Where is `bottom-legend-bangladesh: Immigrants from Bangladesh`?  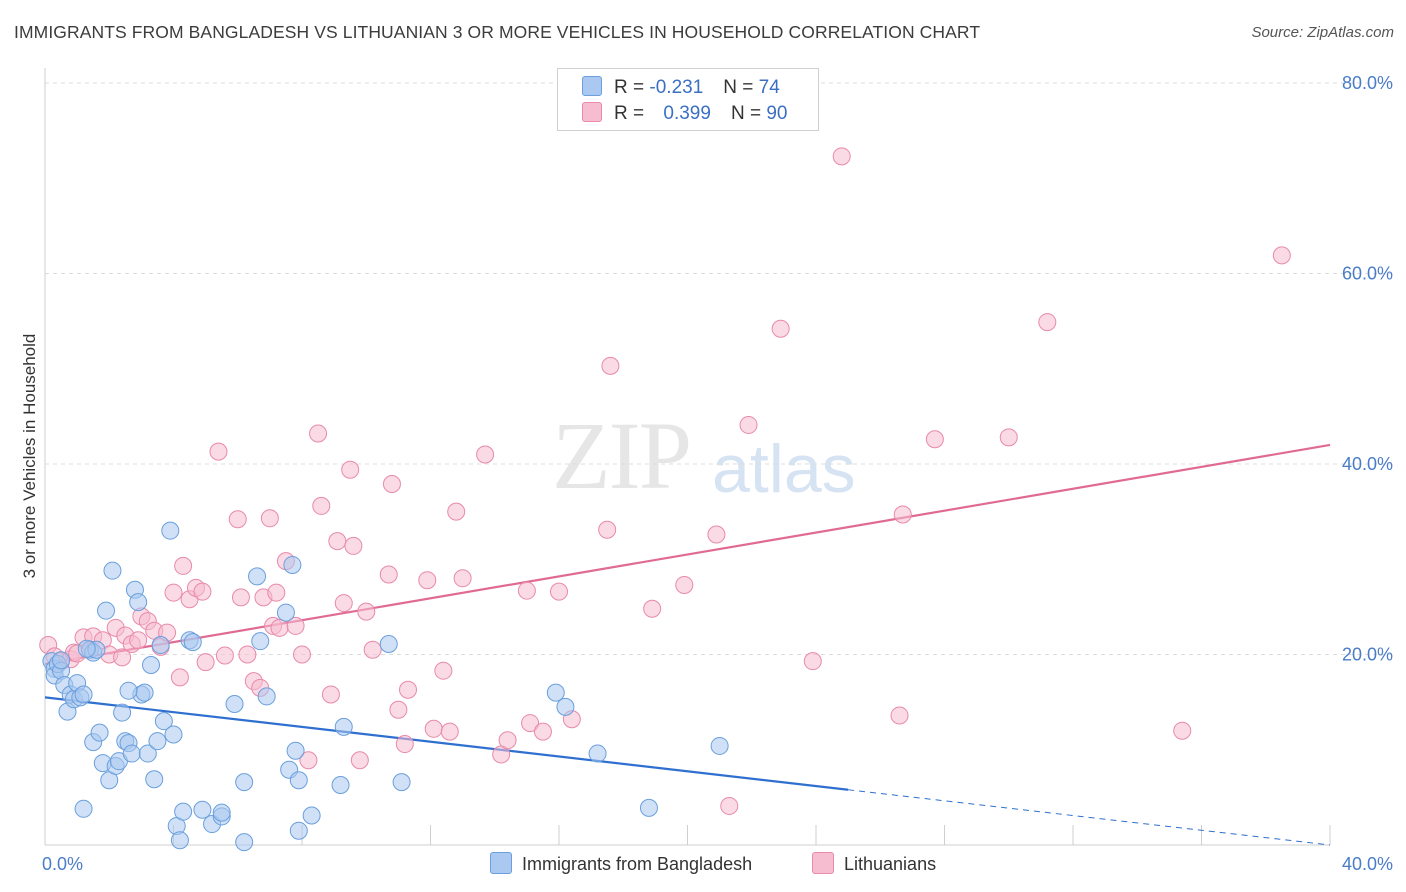 bottom-legend-bangladesh: Immigrants from Bangladesh is located at coordinates (621, 863).